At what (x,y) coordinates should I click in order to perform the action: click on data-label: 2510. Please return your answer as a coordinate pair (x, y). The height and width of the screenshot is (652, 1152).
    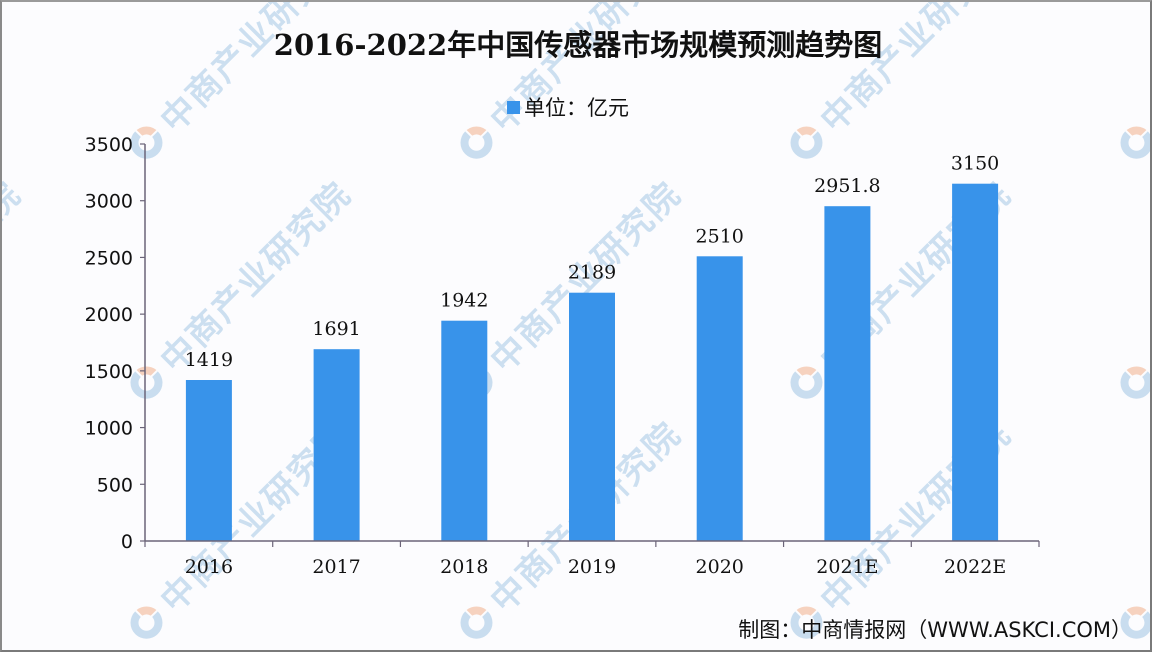
    Looking at the image, I should click on (720, 236).